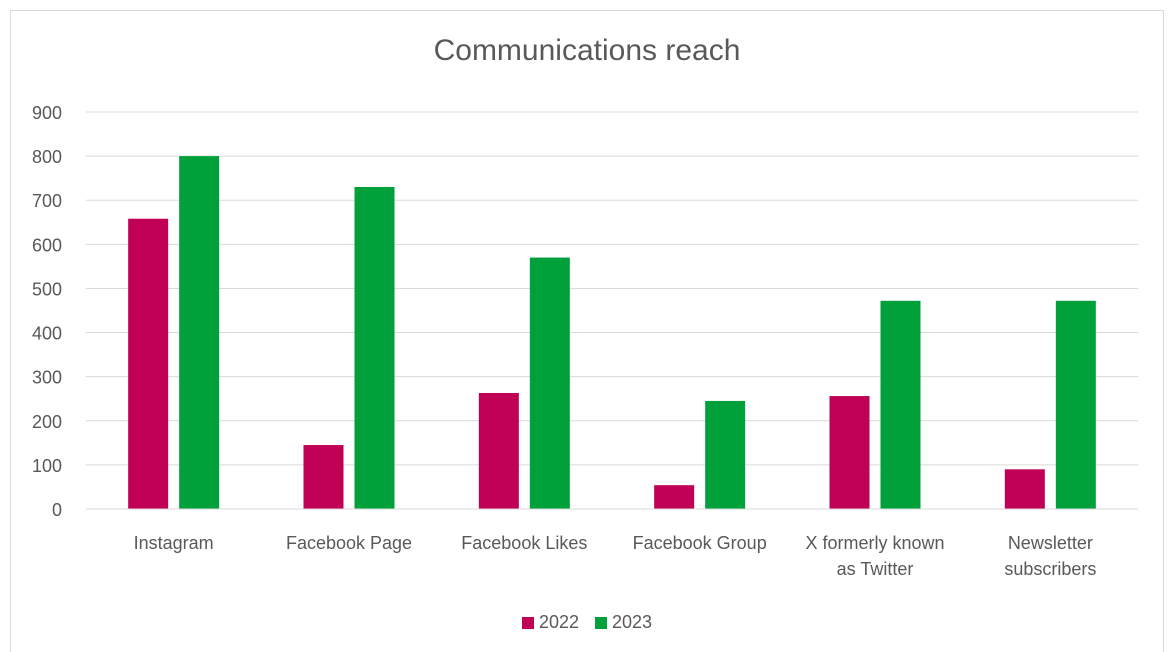  What do you see at coordinates (874, 543) in the screenshot?
I see `x-tick-label: X formerly known` at bounding box center [874, 543].